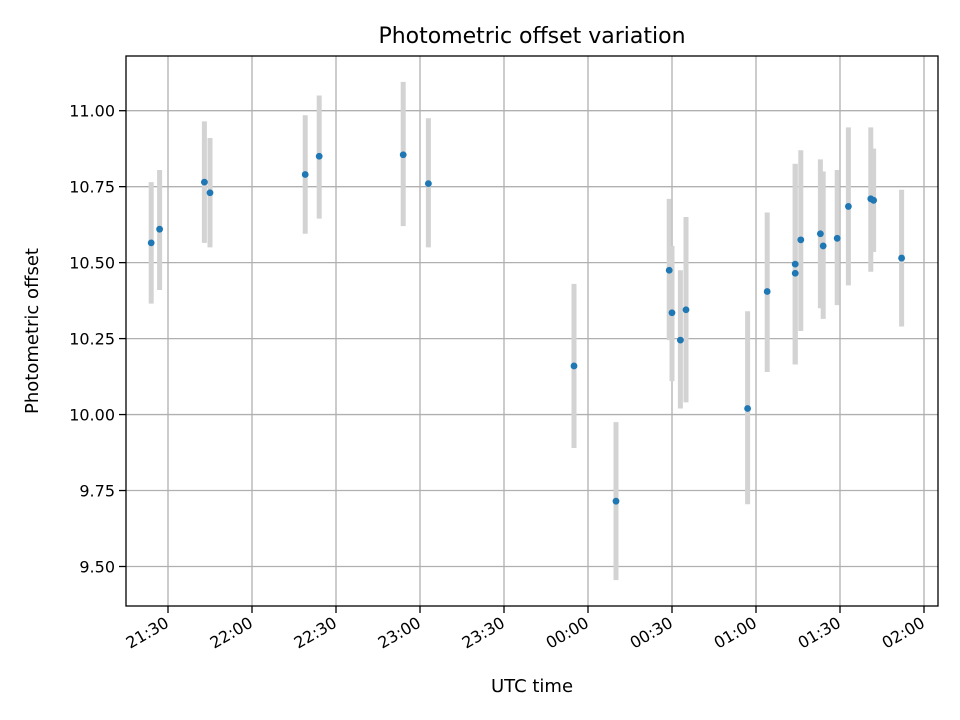  Describe the element at coordinates (97, 491) in the screenshot. I see `y-tick-label: 9.75` at that location.